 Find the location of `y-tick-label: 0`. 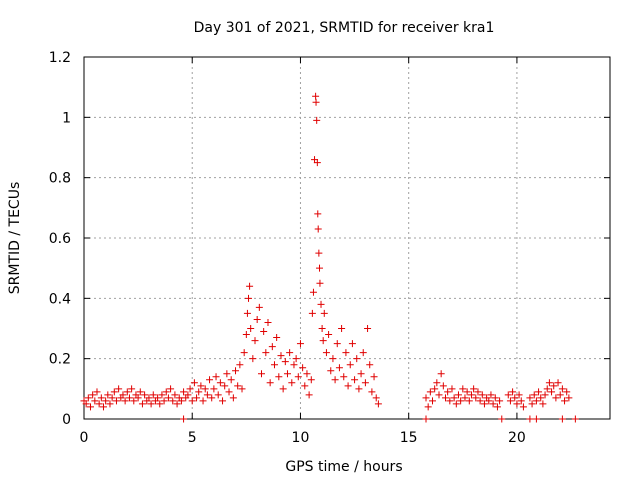

y-tick-label: 0 is located at coordinates (66, 420).